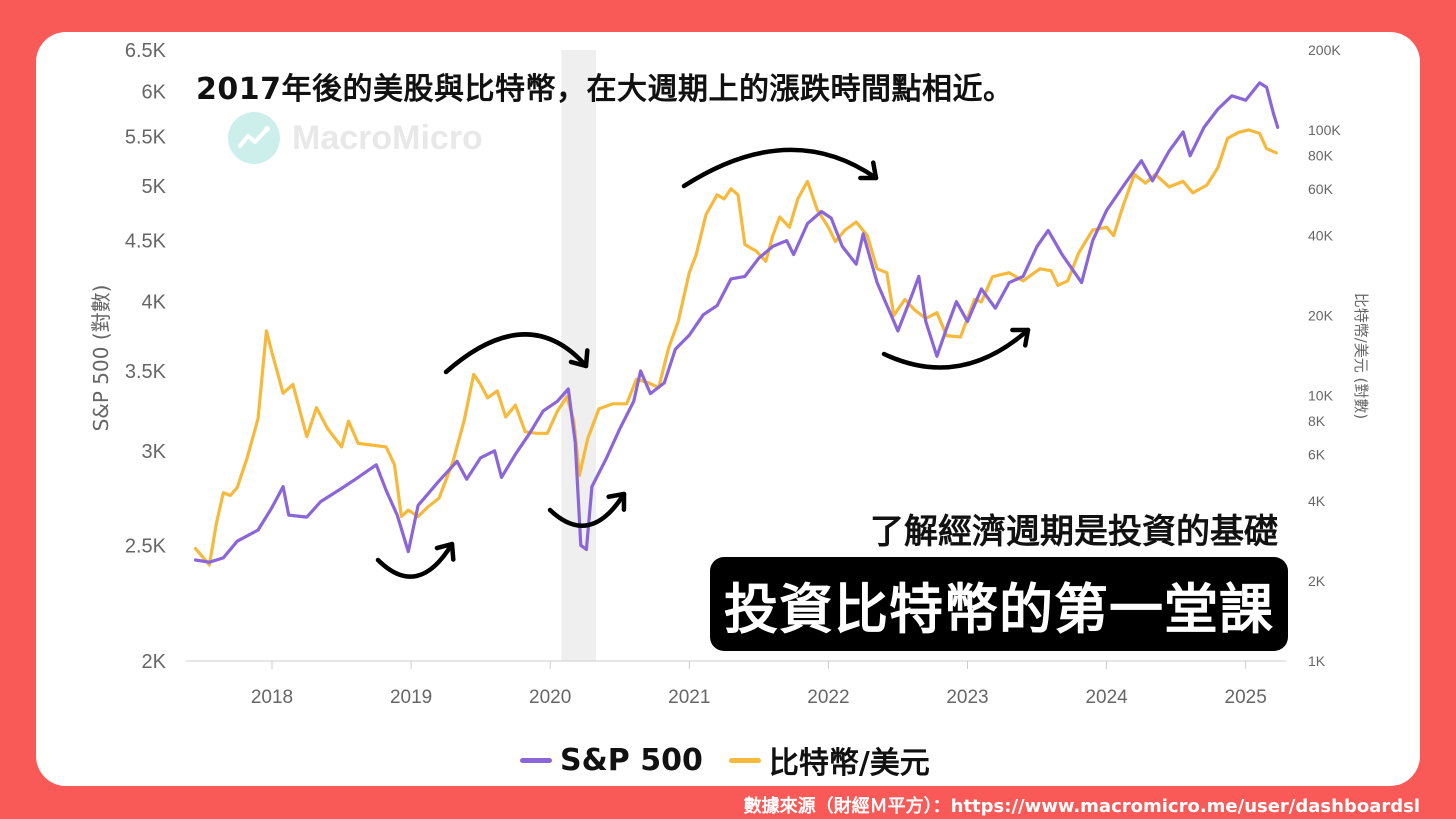 The width and height of the screenshot is (1456, 819). I want to click on trend-arrow-up-2019-head, so click(445, 551).